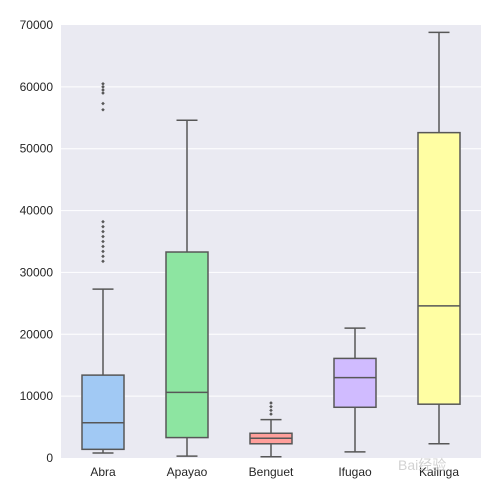 Image resolution: width=500 pixels, height=498 pixels. What do you see at coordinates (355, 472) in the screenshot?
I see `x-tick-label: Ifugao` at bounding box center [355, 472].